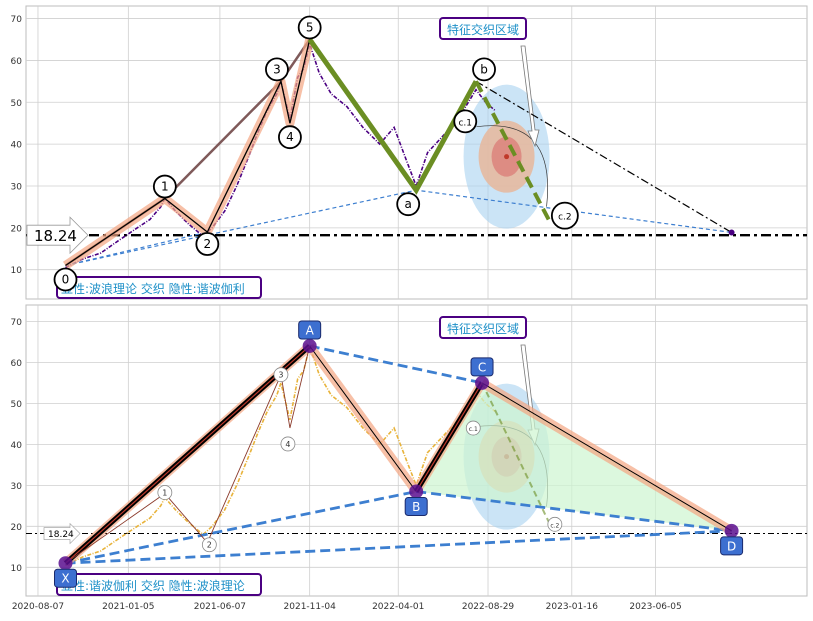 The width and height of the screenshot is (813, 621). I want to click on panel-top-wave-label: b, so click(484, 69).